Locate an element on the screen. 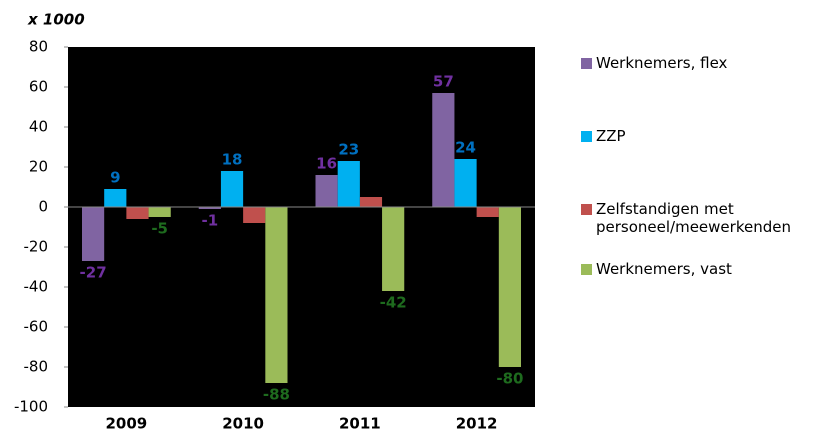  legend-item: Zelfstandigen met personeel/meewerkenden is located at coordinates (710, 218).